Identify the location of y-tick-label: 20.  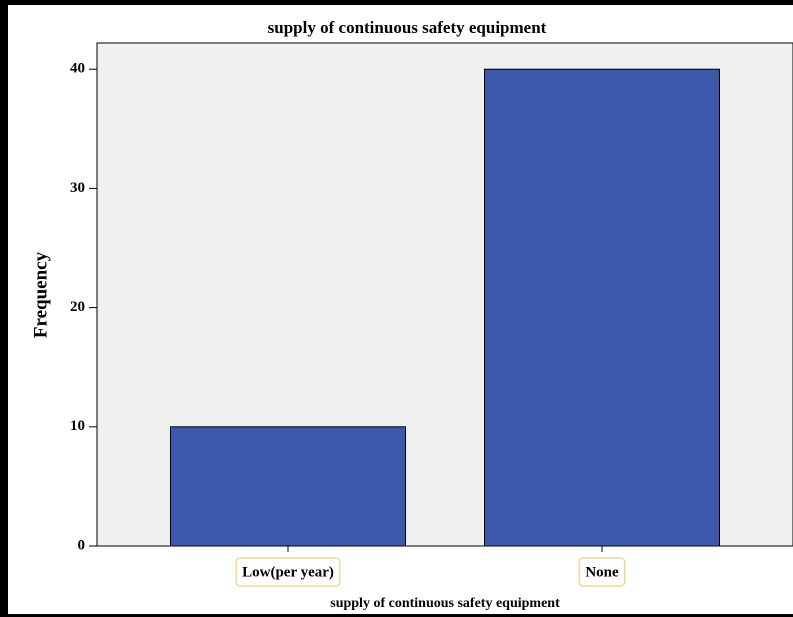
(77, 307).